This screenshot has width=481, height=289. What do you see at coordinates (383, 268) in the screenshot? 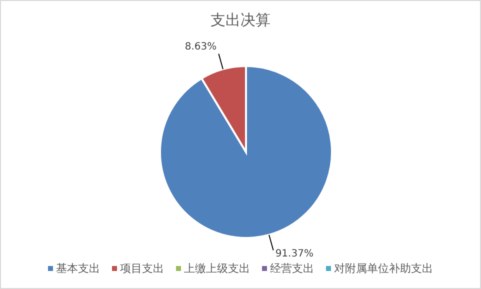
I see `legend-label: 对附属单位补助支出` at bounding box center [383, 268].